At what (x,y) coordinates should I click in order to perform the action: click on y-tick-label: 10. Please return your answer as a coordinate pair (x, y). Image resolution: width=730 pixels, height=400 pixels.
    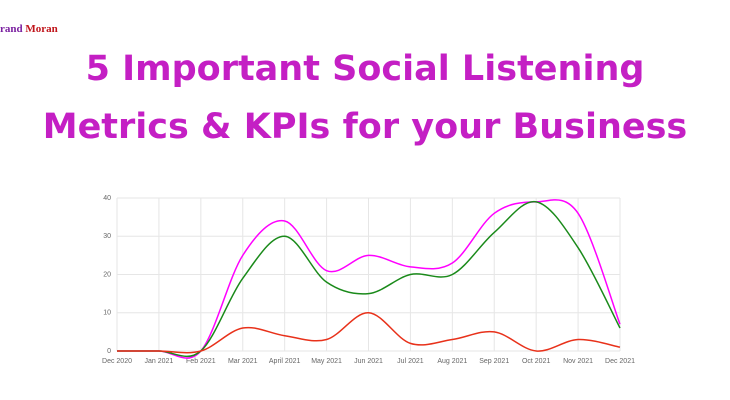
    Looking at the image, I should click on (107, 313).